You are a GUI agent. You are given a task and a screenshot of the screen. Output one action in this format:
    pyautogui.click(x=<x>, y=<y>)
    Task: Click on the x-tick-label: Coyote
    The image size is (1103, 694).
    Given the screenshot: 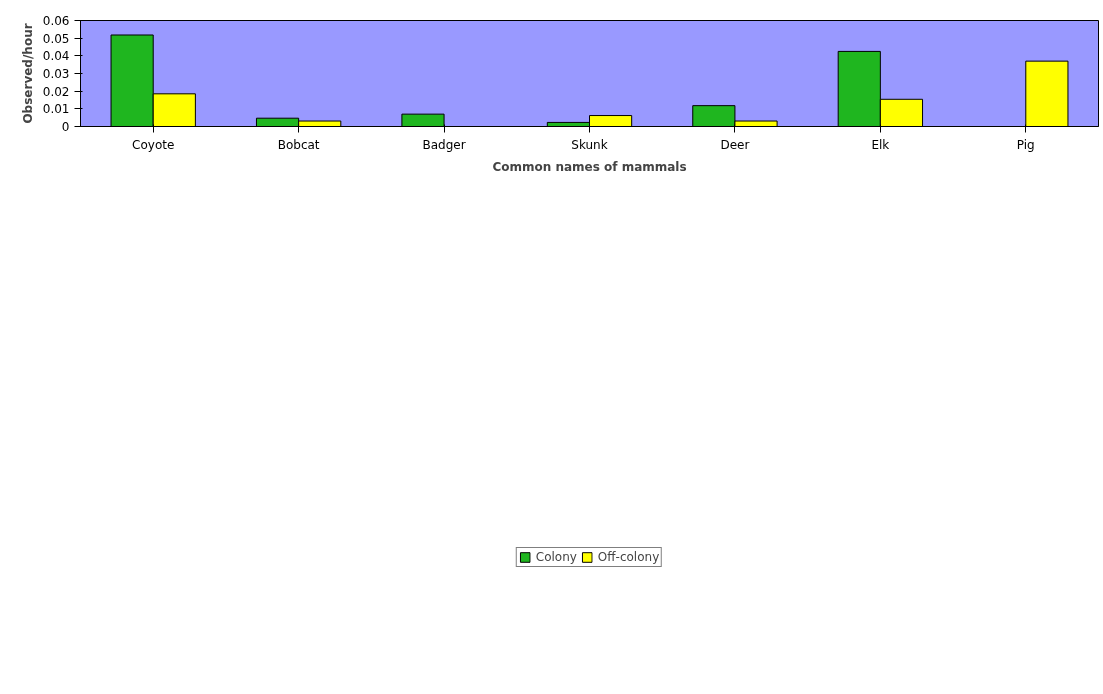 What is the action you would take?
    pyautogui.click(x=153, y=144)
    